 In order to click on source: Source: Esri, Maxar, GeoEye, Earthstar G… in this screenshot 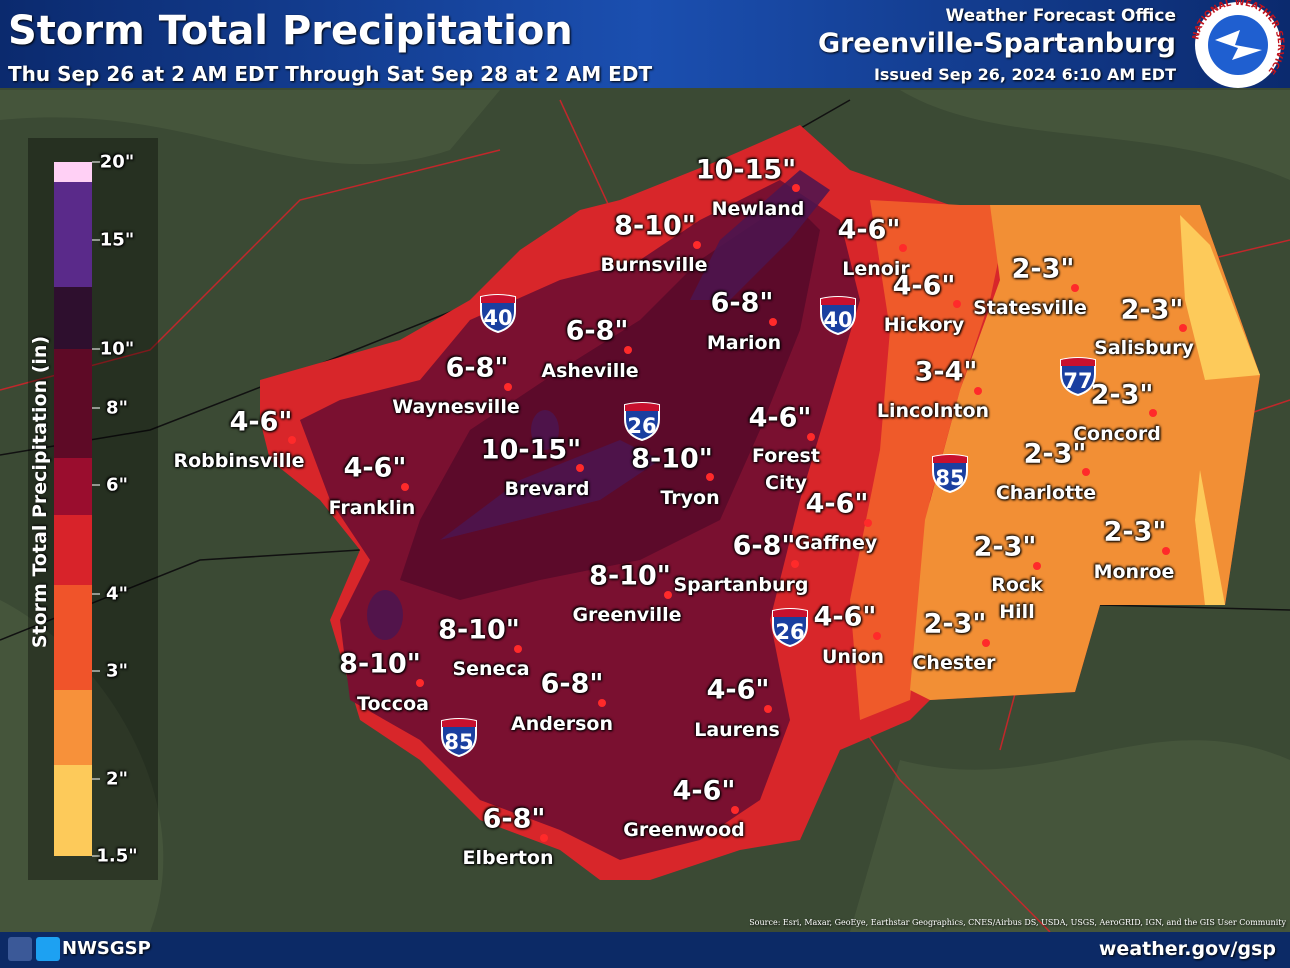, I will do `click(1017, 922)`.